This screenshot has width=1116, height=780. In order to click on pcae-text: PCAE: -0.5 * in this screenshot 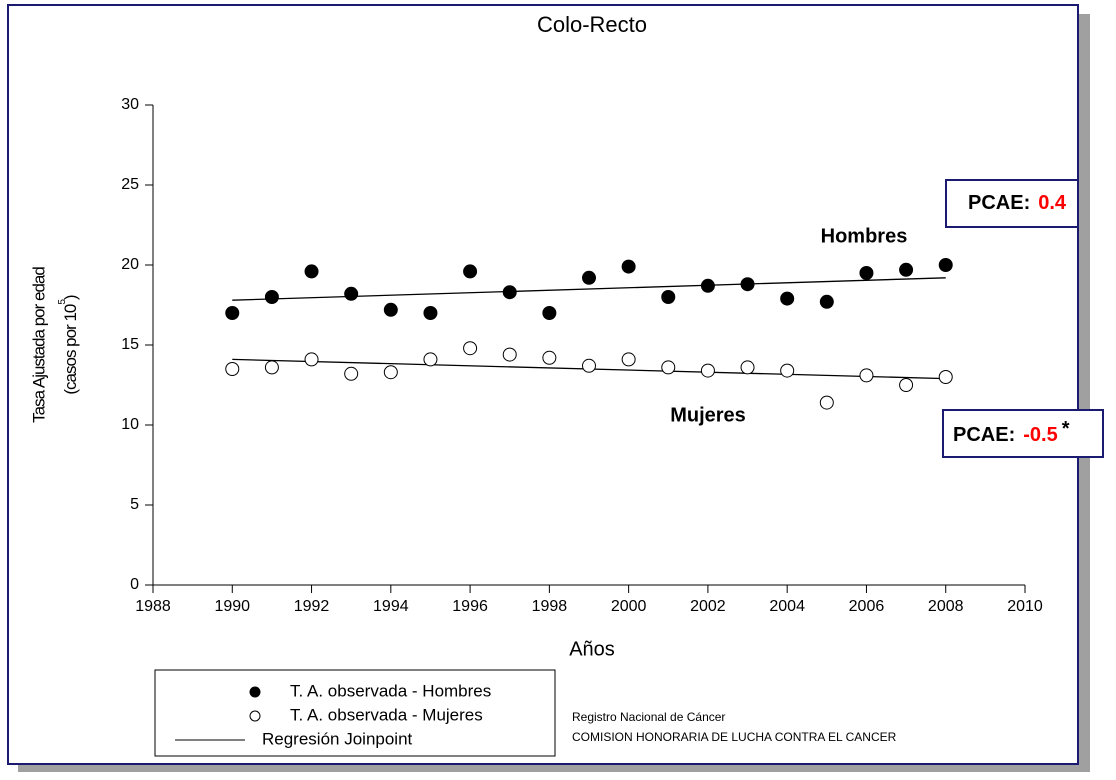, I will do `click(1011, 432)`.